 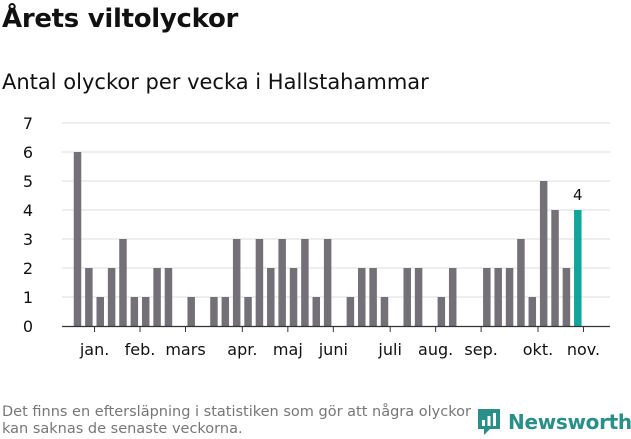 What do you see at coordinates (140, 349) in the screenshot?
I see `x-tick-label: feb.` at bounding box center [140, 349].